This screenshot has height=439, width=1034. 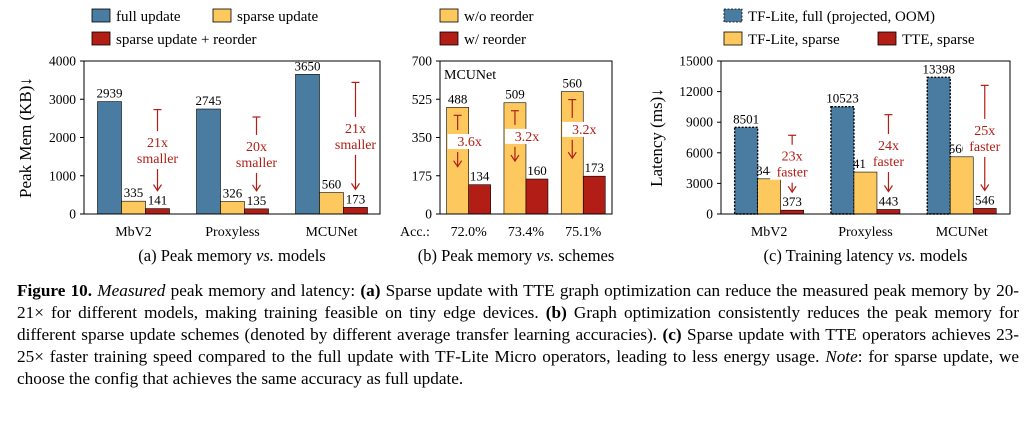 I want to click on caption-lead-italic: Measured, so click(x=131, y=290).